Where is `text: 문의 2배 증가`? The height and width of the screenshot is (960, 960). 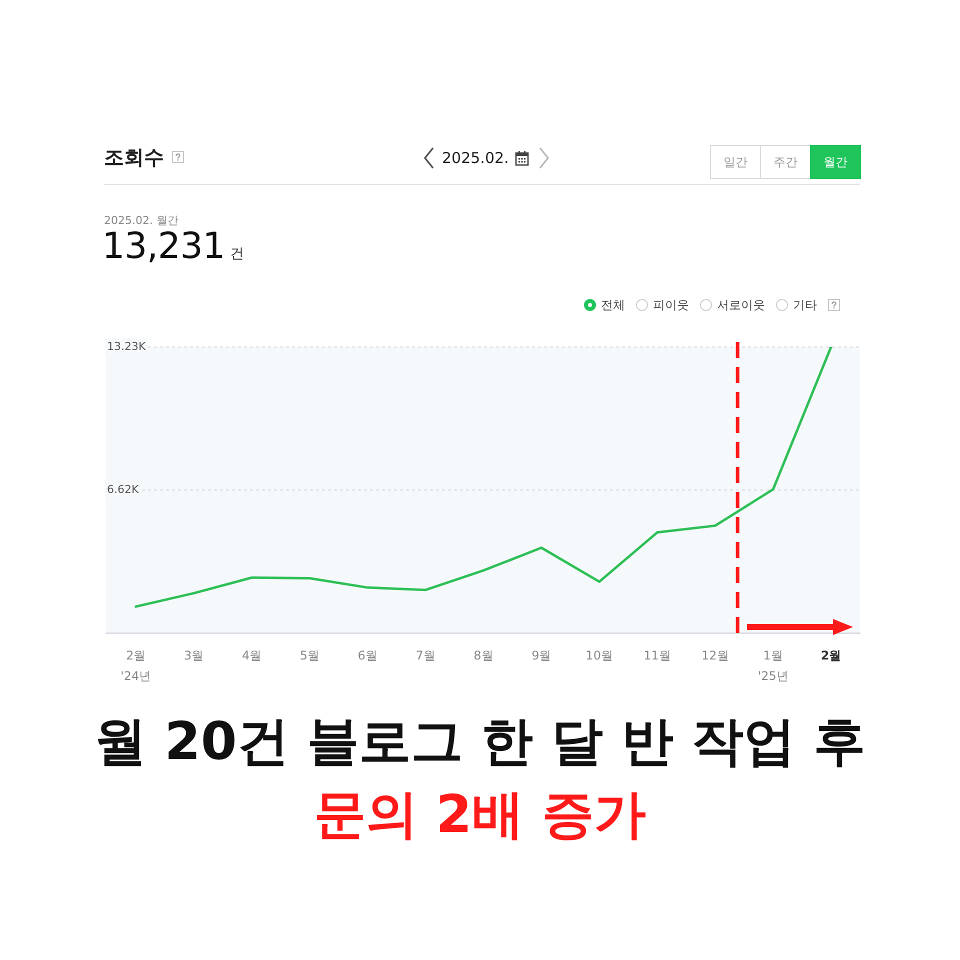 text: 문의 2배 증가 is located at coordinates (480, 815).